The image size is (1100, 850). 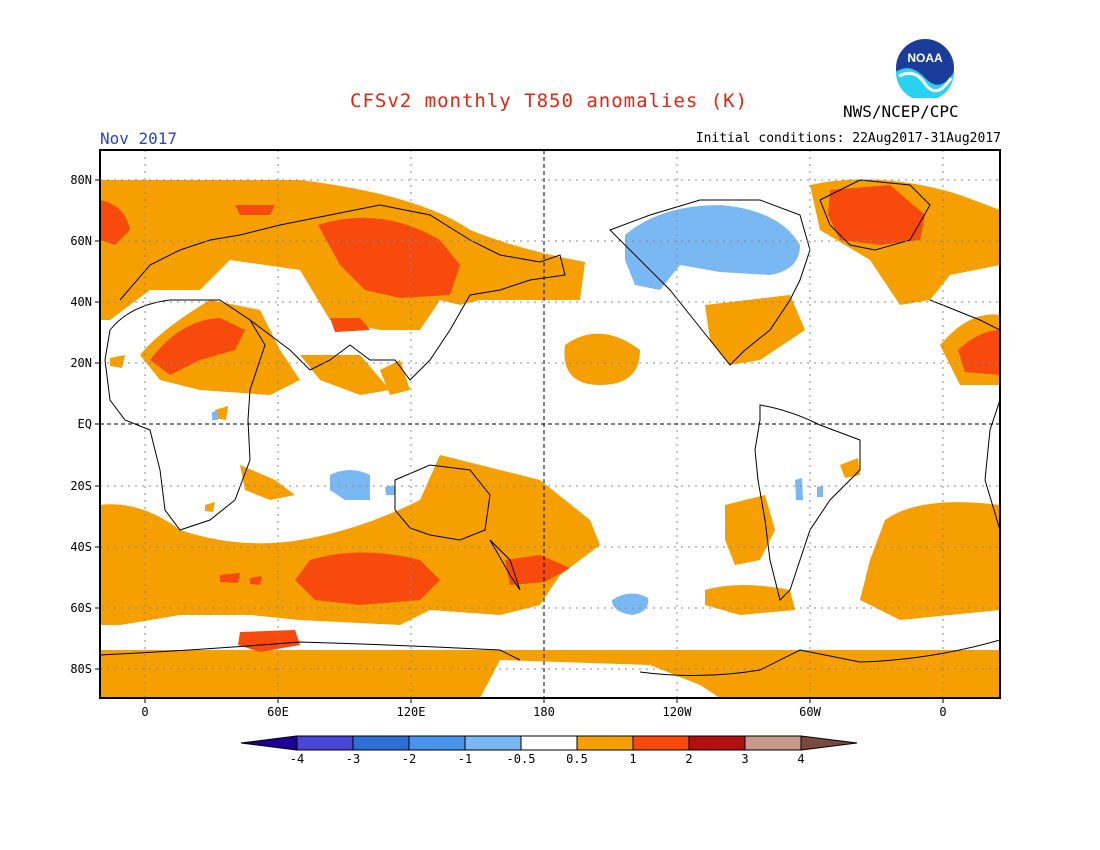 I want to click on colorbar-arrow-high, so click(x=829, y=743).